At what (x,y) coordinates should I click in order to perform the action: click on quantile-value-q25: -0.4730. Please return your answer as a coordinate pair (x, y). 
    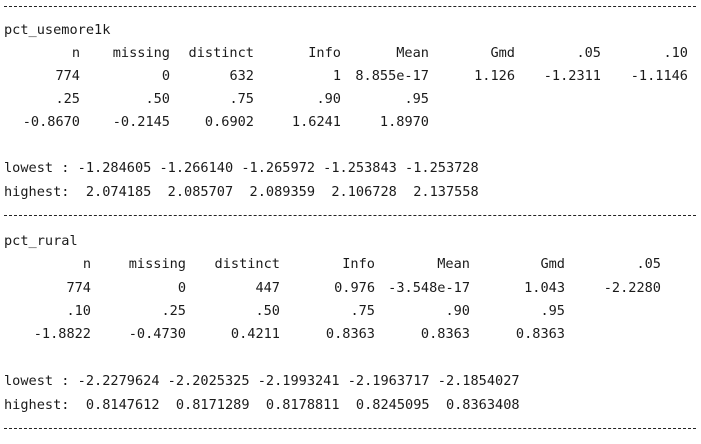
    Looking at the image, I should click on (157, 334).